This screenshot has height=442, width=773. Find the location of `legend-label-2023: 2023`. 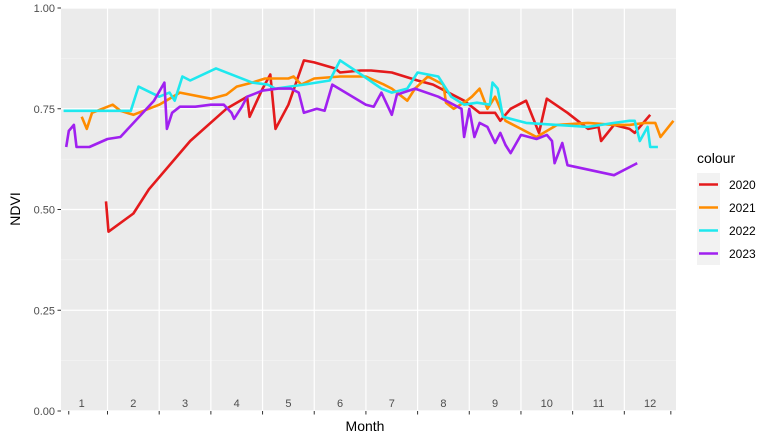

legend-label-2023: 2023 is located at coordinates (742, 254).